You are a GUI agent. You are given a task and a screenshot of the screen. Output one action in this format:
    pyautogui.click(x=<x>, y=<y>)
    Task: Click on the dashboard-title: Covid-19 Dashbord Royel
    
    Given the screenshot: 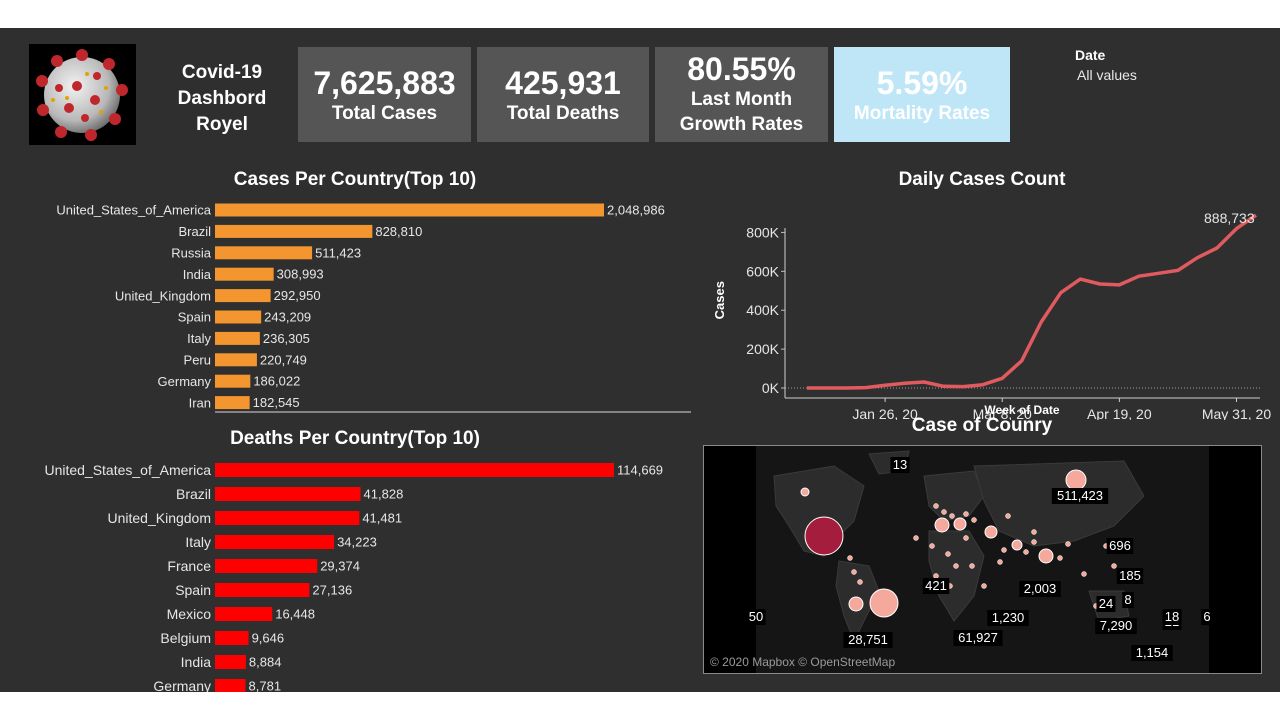 What is the action you would take?
    pyautogui.click(x=222, y=98)
    